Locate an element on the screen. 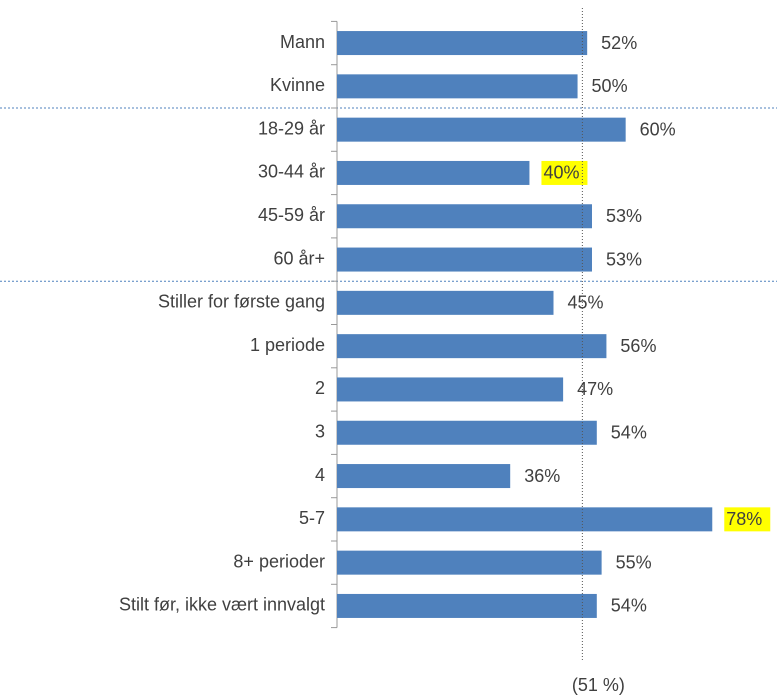  category-label: Stilt før, ikke vært innvalgt is located at coordinates (222, 605).